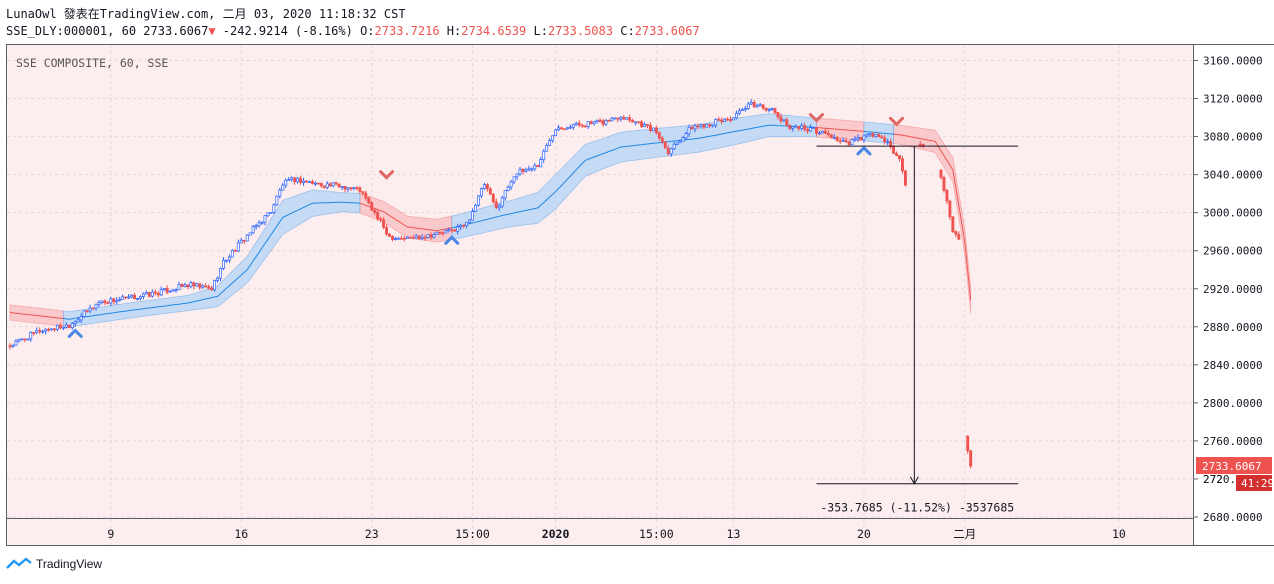 The width and height of the screenshot is (1274, 584). What do you see at coordinates (176, 31) in the screenshot?
I see `last-price: 2733.6067` at bounding box center [176, 31].